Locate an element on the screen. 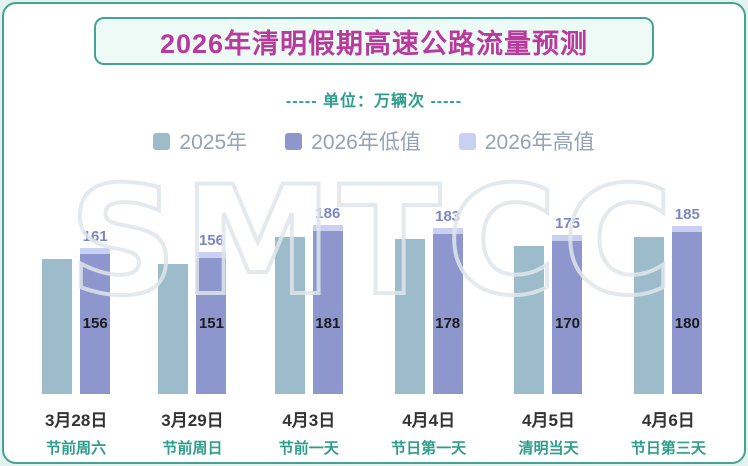  bar-2026: 183 178 is located at coordinates (447, 300).